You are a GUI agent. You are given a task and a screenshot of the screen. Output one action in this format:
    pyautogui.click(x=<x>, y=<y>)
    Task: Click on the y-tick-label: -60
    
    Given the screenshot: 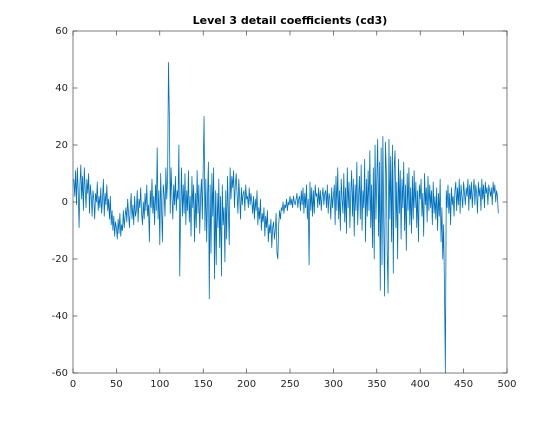 What is the action you would take?
    pyautogui.click(x=60, y=373)
    